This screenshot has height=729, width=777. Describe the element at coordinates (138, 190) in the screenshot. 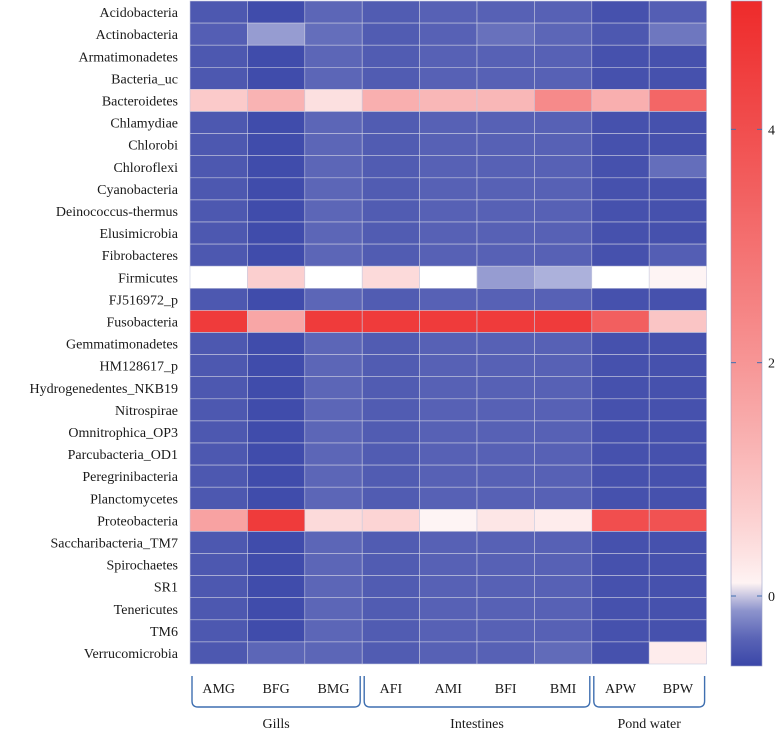

I see `row-label: Cyanobacteria` at that location.